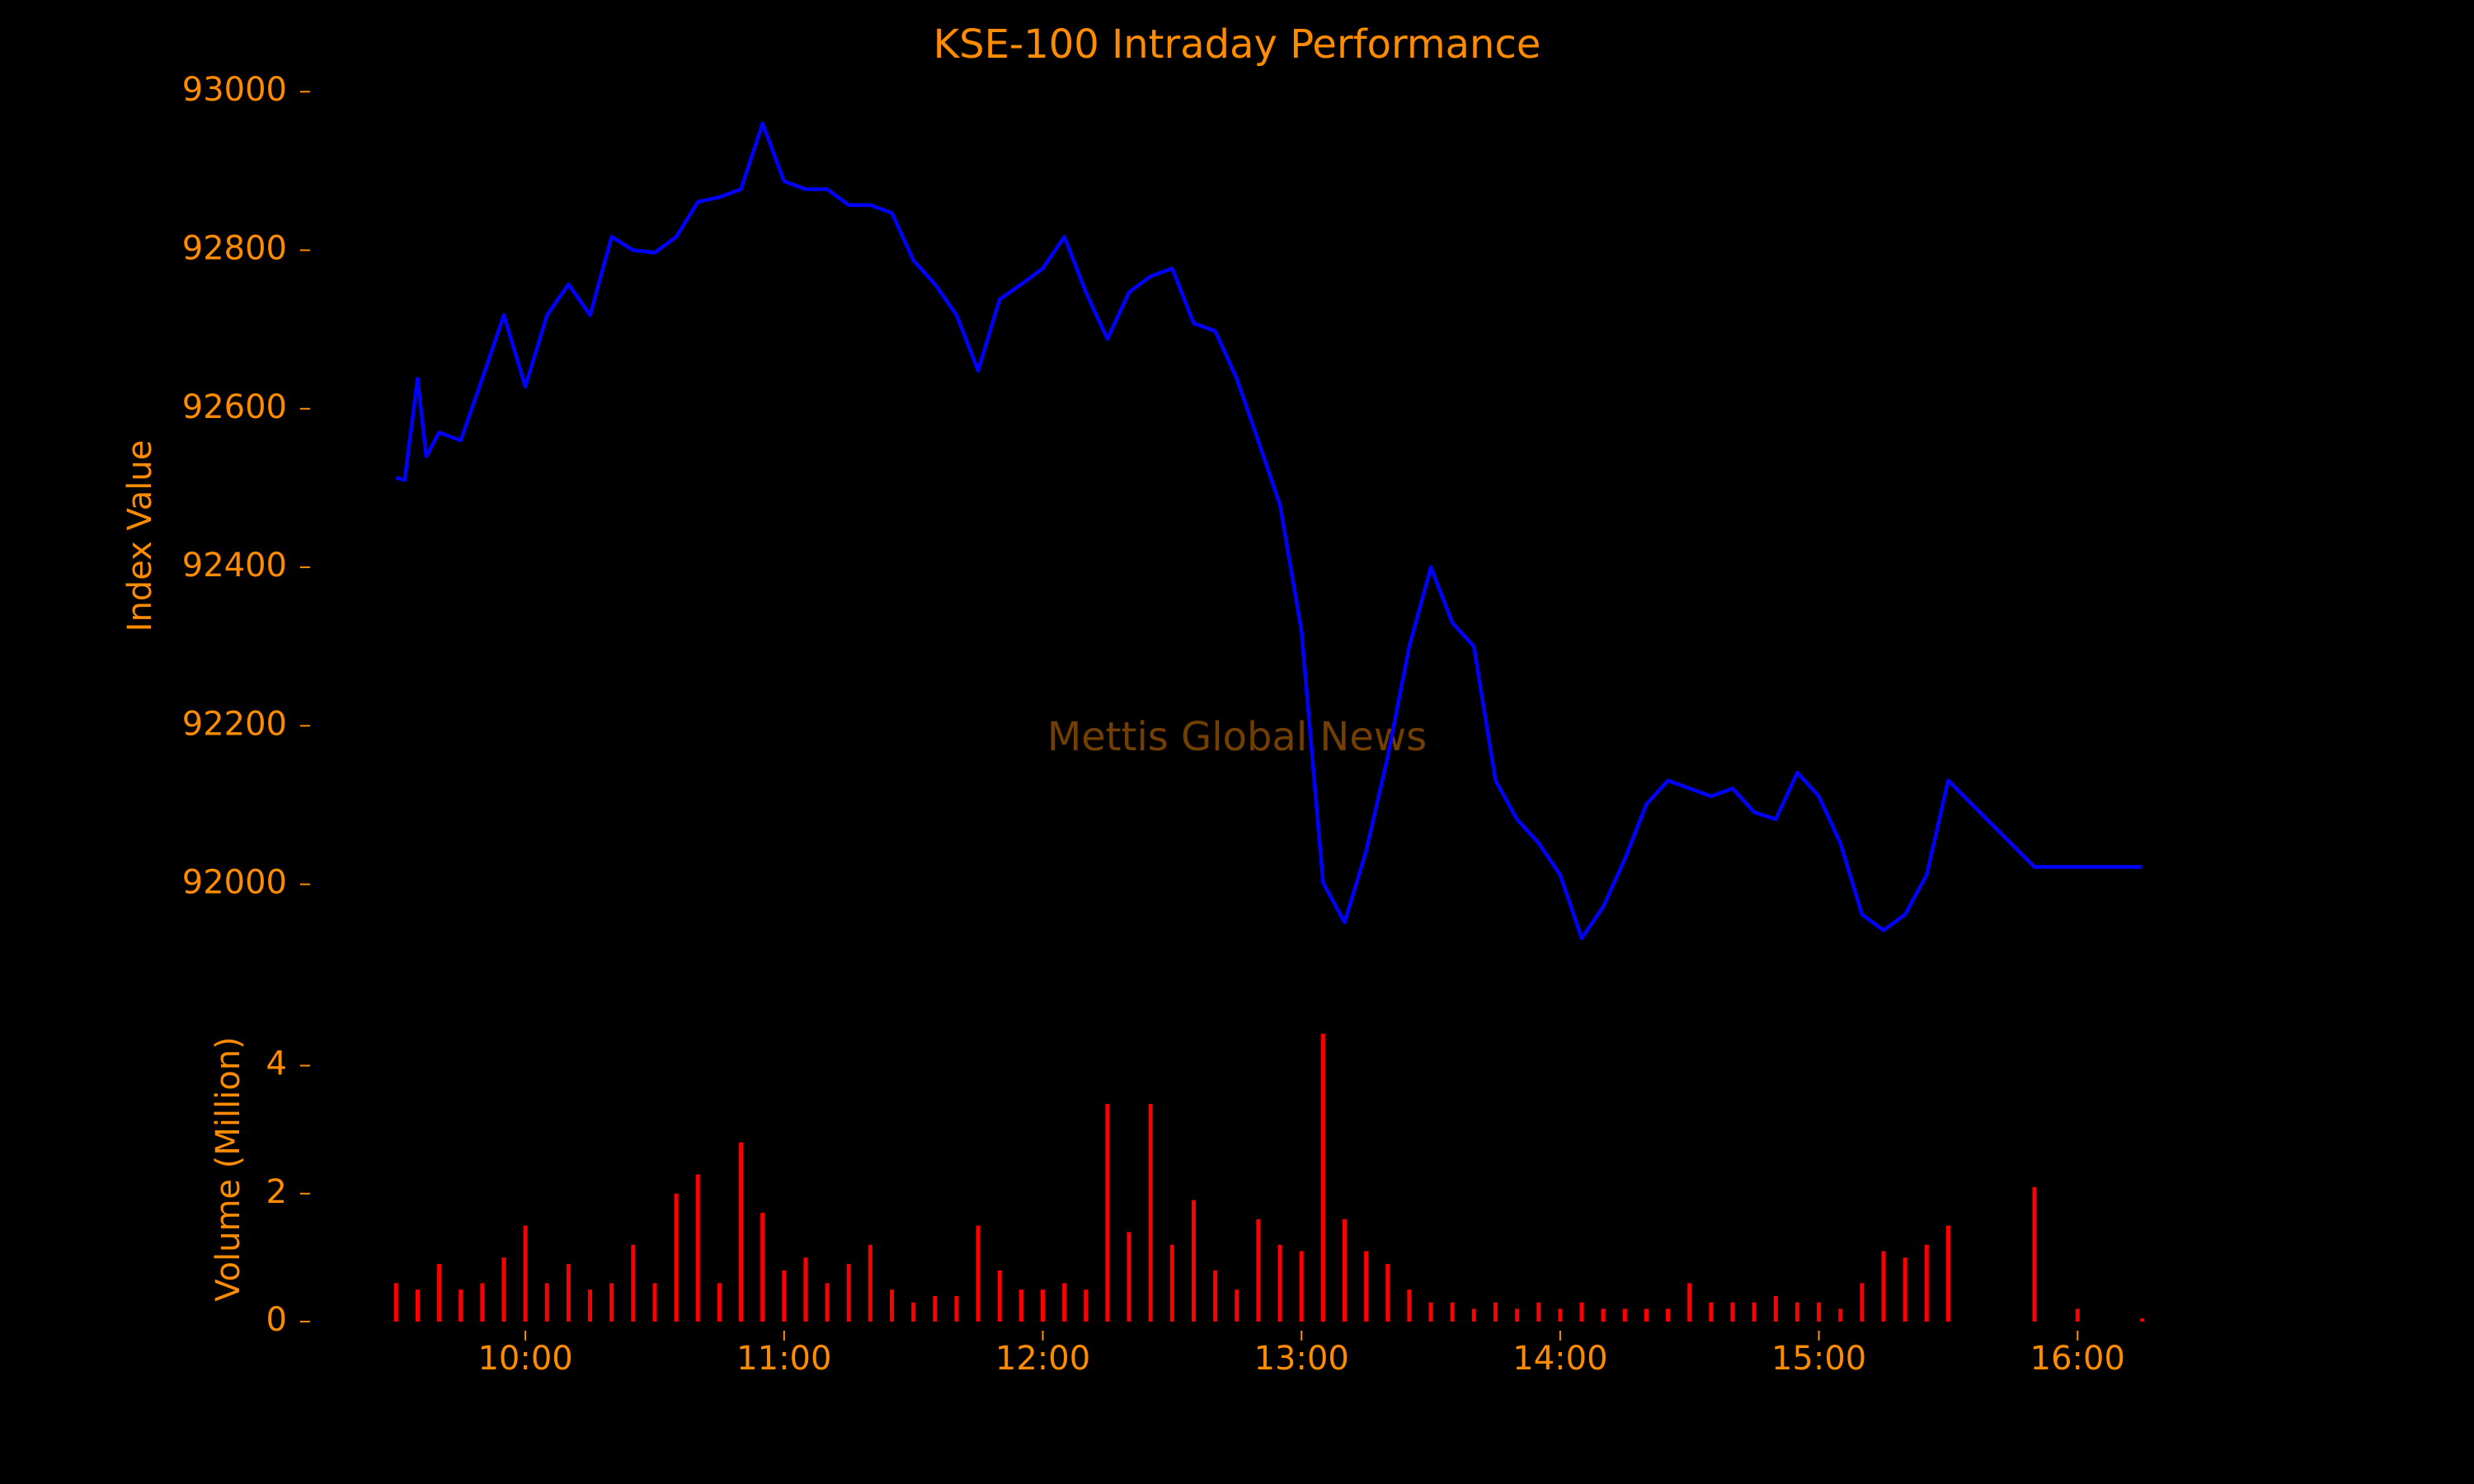 The width and height of the screenshot is (2474, 1484). What do you see at coordinates (276, 1064) in the screenshot?
I see `y-tick-label: 4` at bounding box center [276, 1064].